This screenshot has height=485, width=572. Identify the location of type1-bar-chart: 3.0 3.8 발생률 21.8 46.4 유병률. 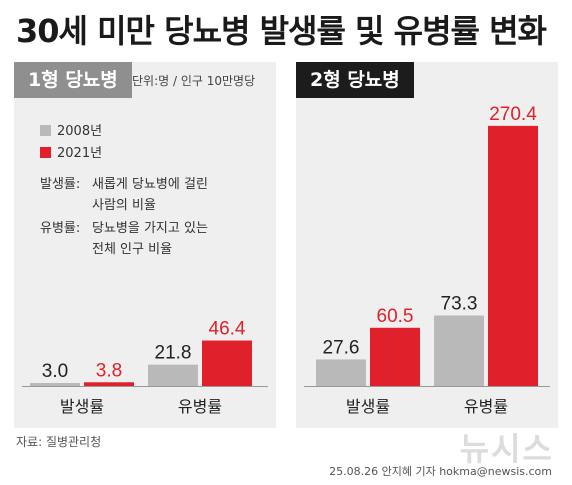
(145, 367).